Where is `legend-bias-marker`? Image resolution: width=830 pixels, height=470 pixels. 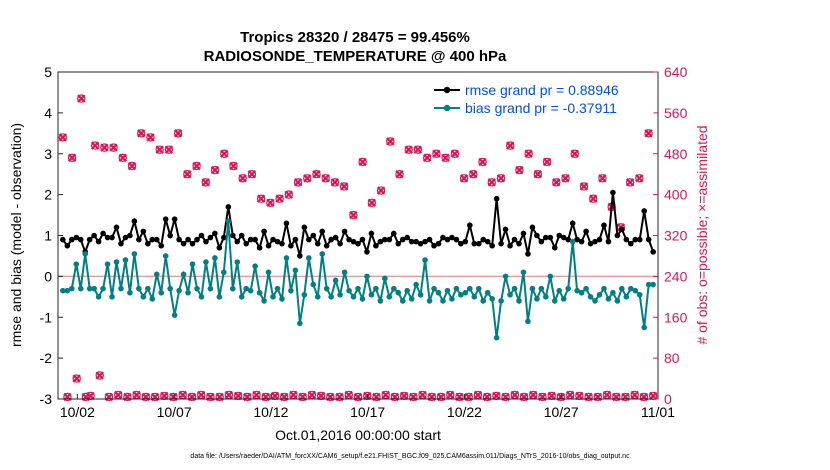
legend-bias-marker is located at coordinates (447, 108).